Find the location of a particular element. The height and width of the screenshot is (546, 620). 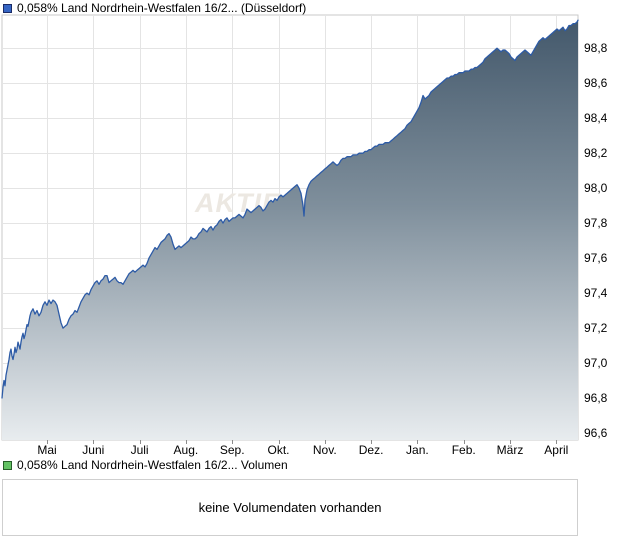

x-axis-label: Dez. is located at coordinates (371, 450).